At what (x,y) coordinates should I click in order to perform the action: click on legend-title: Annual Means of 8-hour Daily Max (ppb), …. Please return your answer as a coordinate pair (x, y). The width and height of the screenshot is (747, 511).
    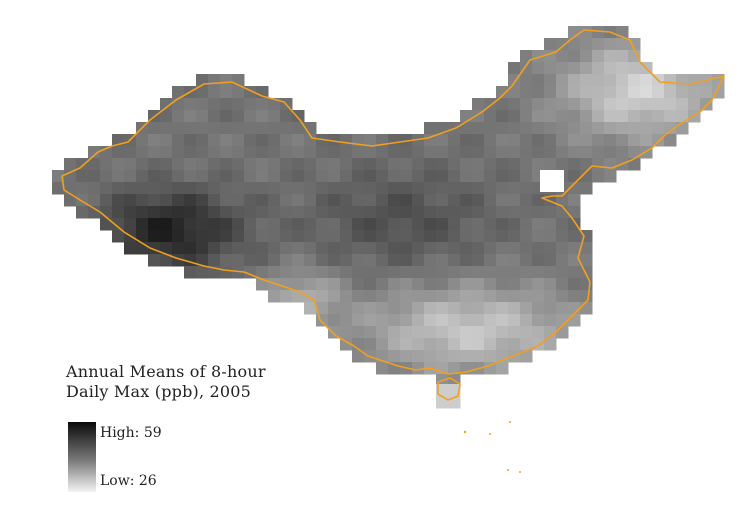
    Looking at the image, I should click on (166, 382).